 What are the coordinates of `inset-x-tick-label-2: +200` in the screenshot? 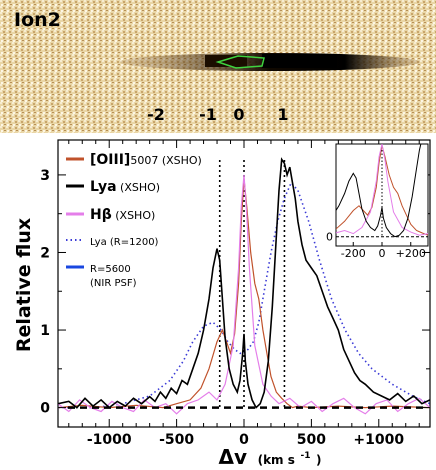 It's located at (411, 253).